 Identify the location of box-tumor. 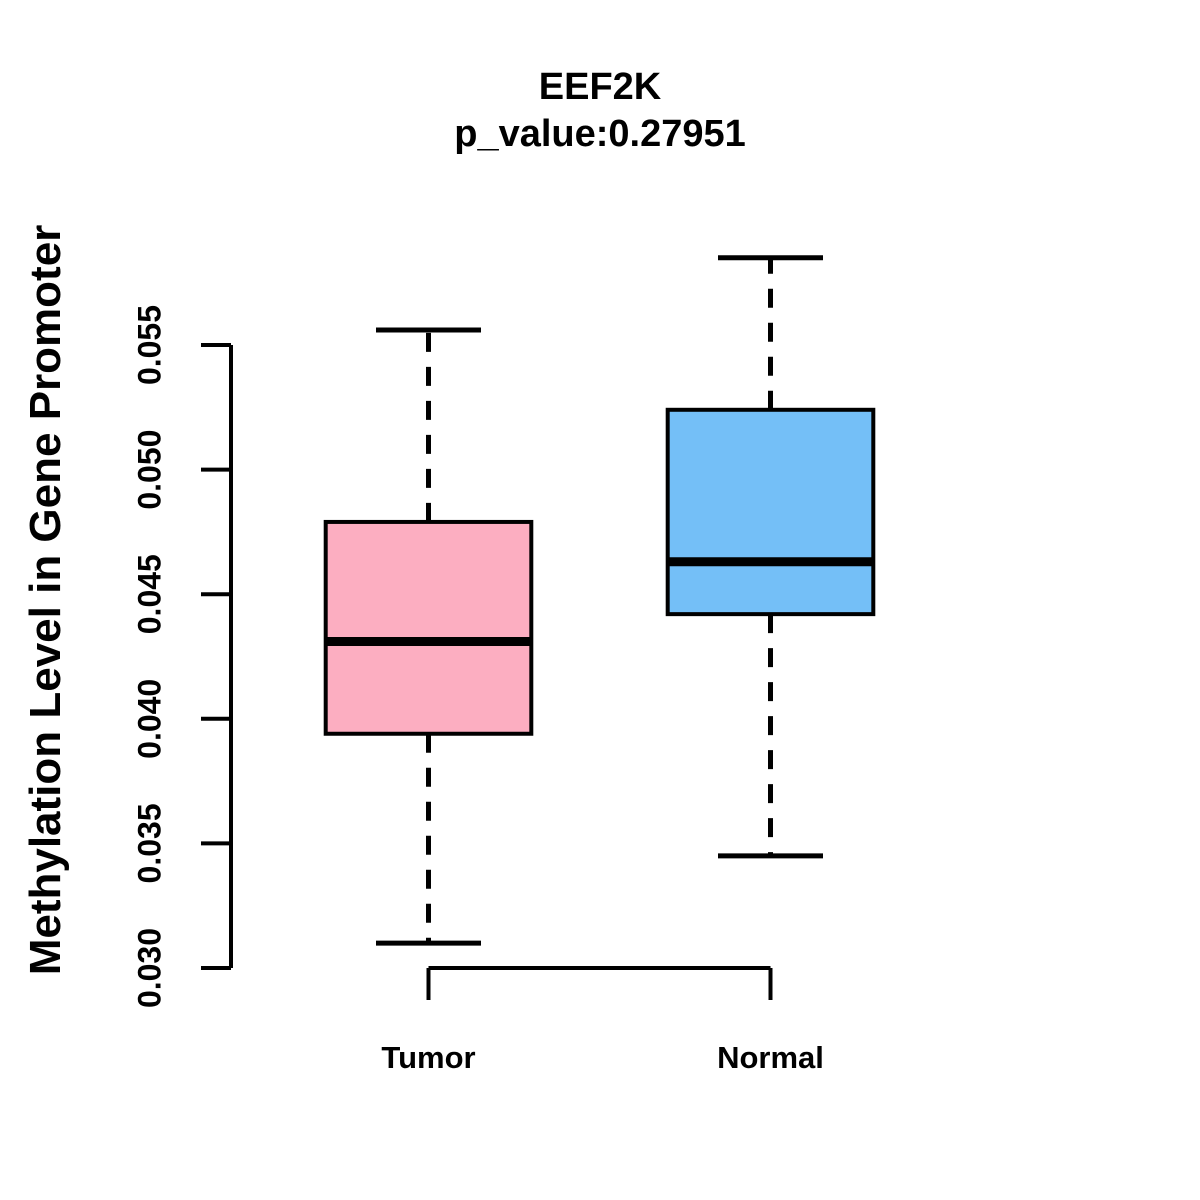
(428, 627).